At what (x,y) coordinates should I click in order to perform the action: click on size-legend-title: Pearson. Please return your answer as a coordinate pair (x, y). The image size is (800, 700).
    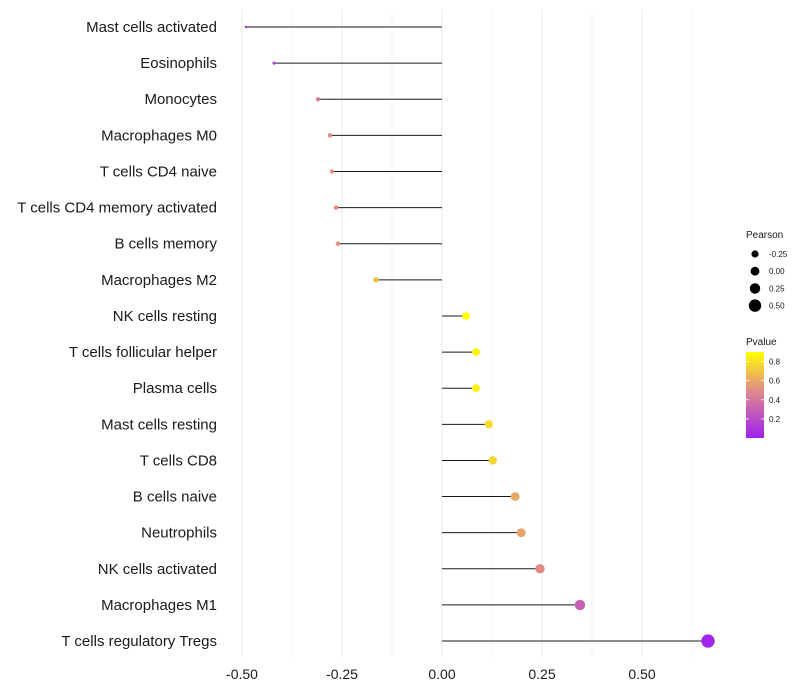
    Looking at the image, I should click on (764, 235).